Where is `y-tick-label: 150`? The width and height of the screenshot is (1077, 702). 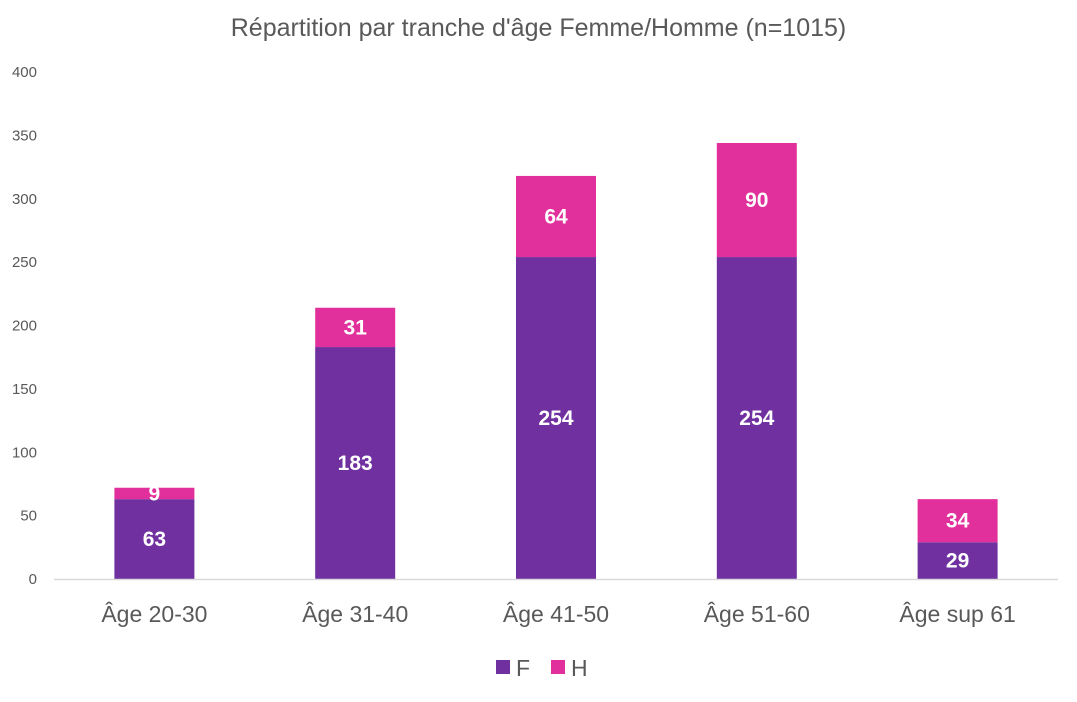
y-tick-label: 150 is located at coordinates (24, 389).